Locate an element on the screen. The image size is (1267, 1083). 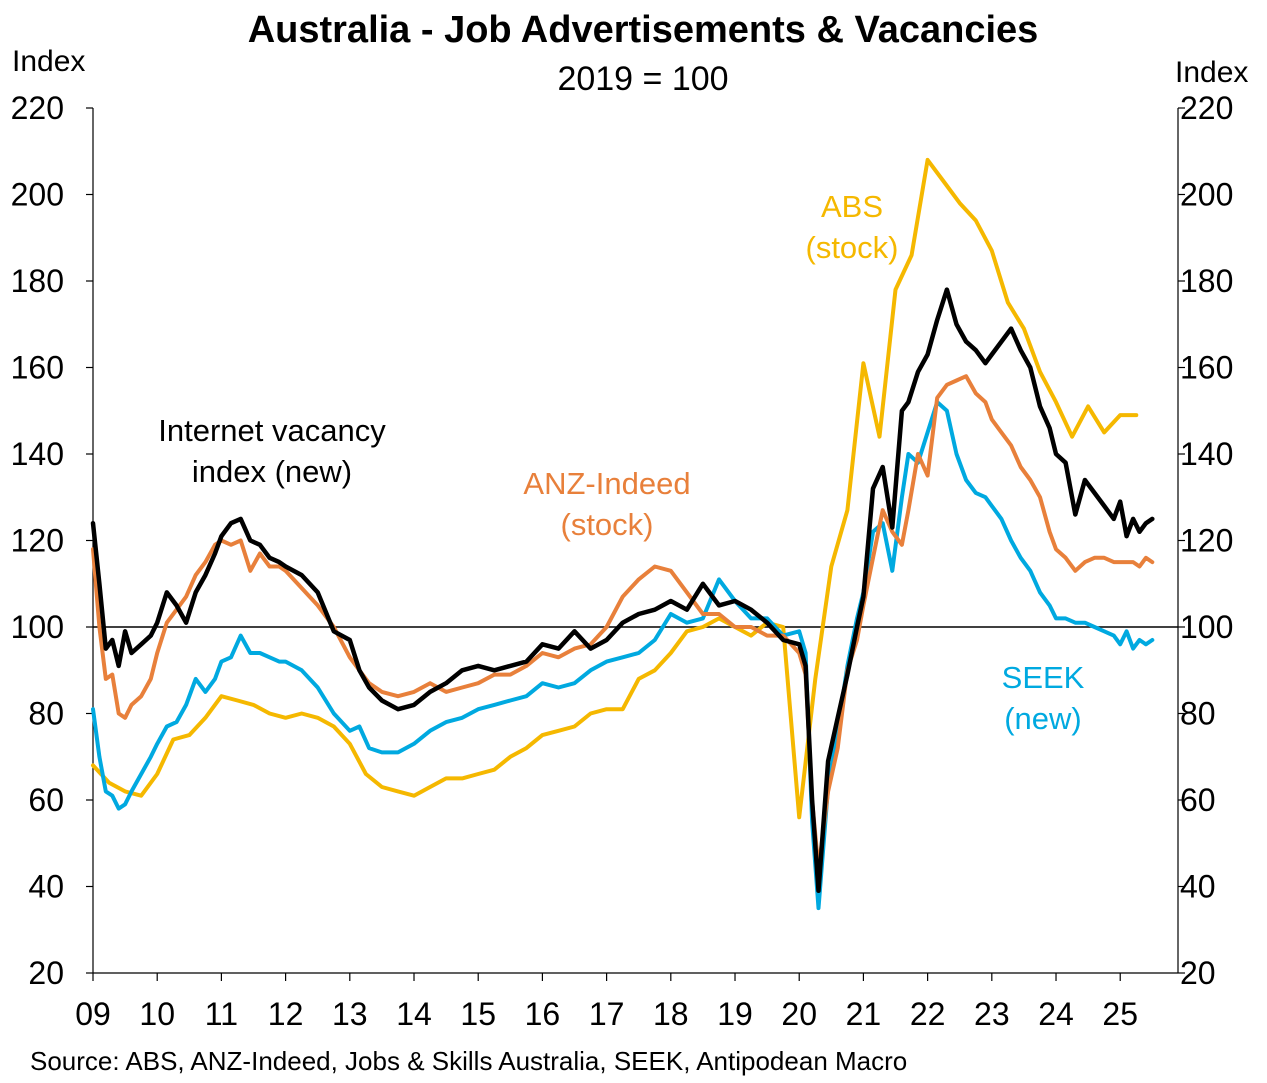
x-tick-label: 22 is located at coordinates (928, 1014).